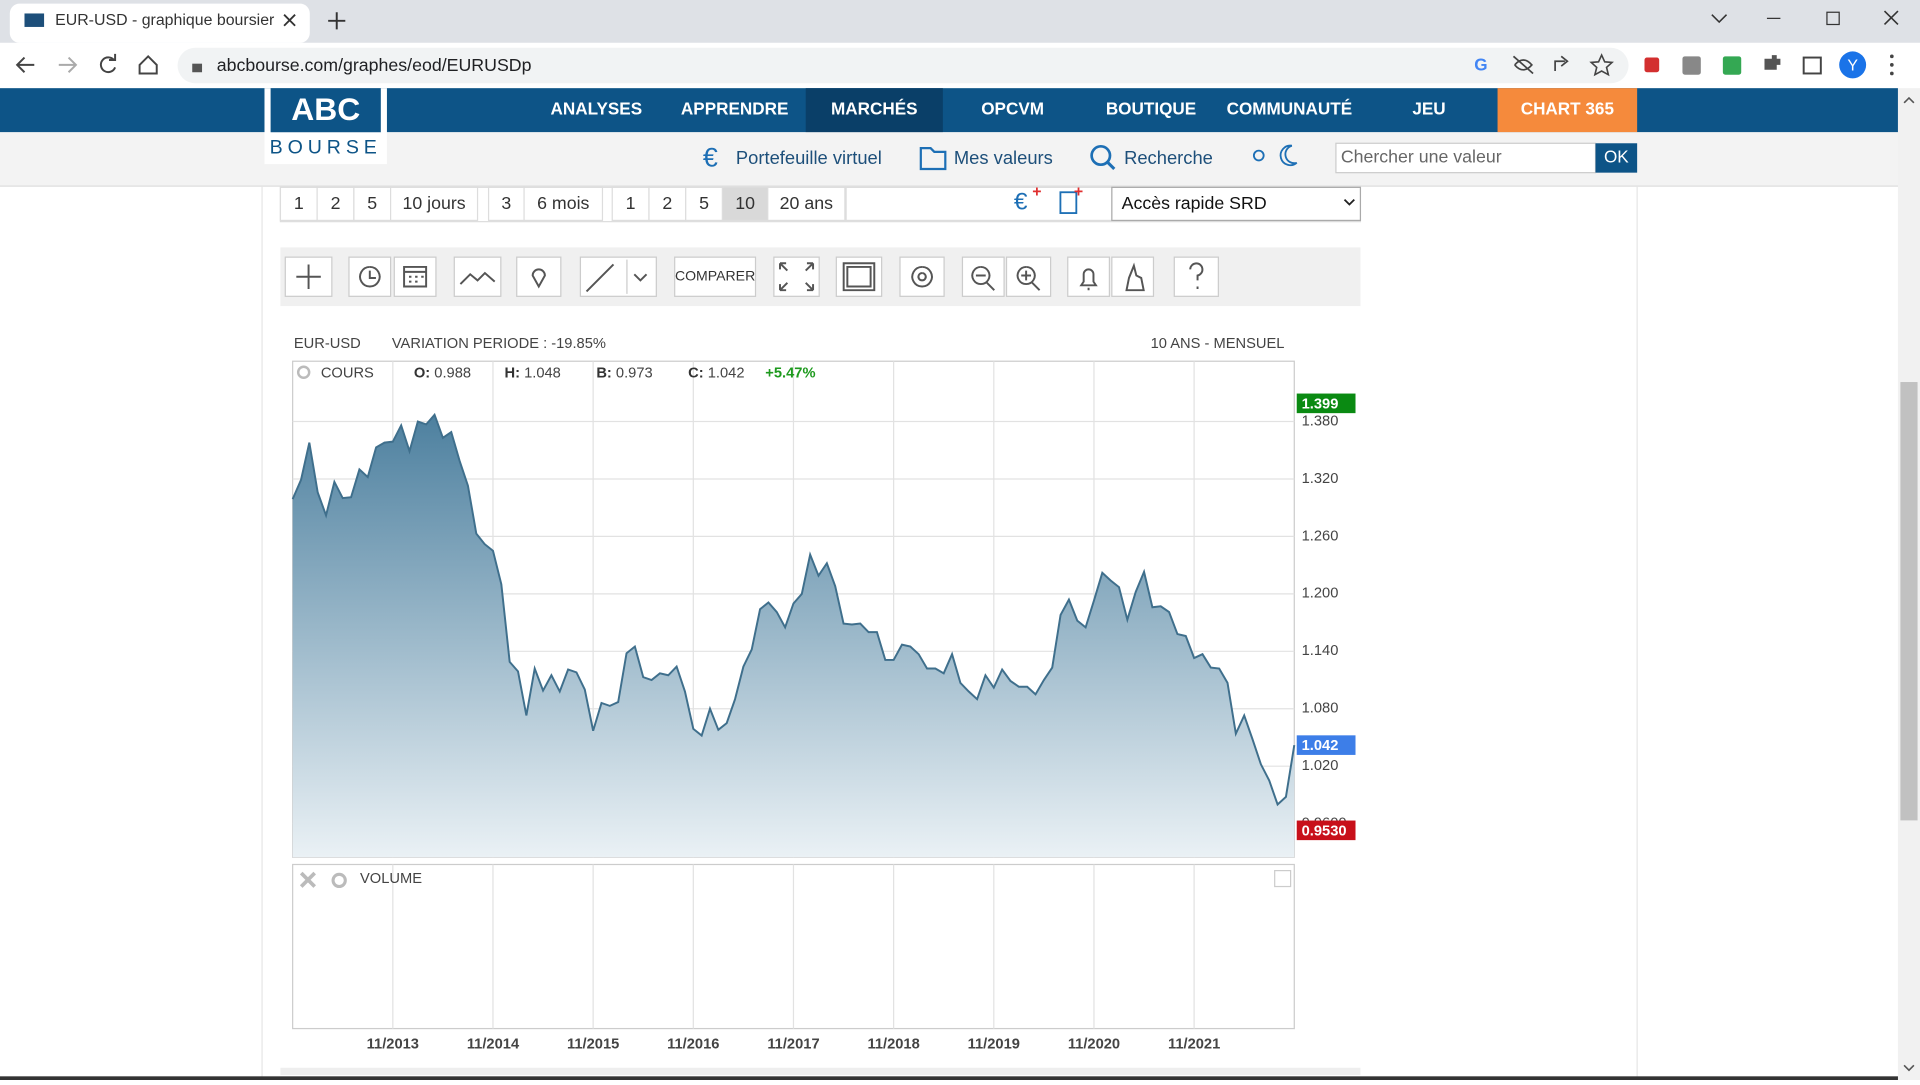 The width and height of the screenshot is (1920, 1085). I want to click on hand-icon, so click(1135, 277).